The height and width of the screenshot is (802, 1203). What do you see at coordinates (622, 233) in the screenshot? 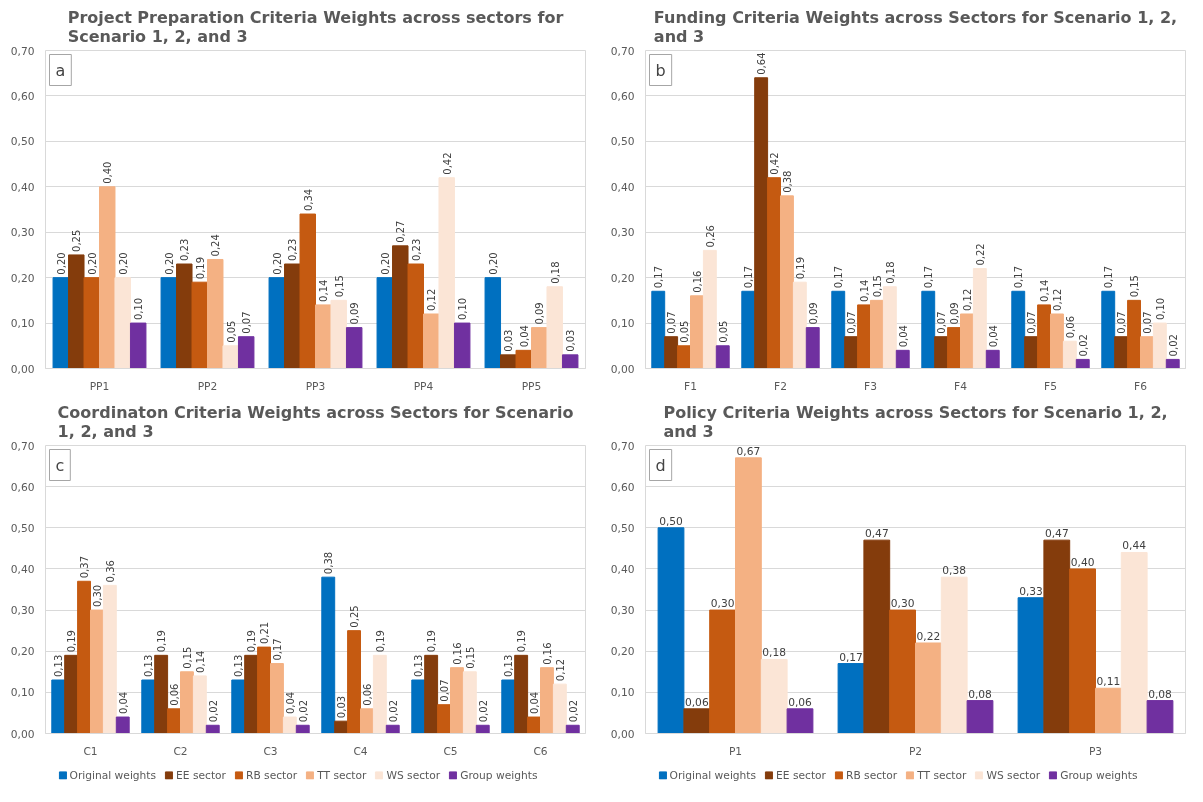
I see `y-tick-label: 0,30` at bounding box center [622, 233].